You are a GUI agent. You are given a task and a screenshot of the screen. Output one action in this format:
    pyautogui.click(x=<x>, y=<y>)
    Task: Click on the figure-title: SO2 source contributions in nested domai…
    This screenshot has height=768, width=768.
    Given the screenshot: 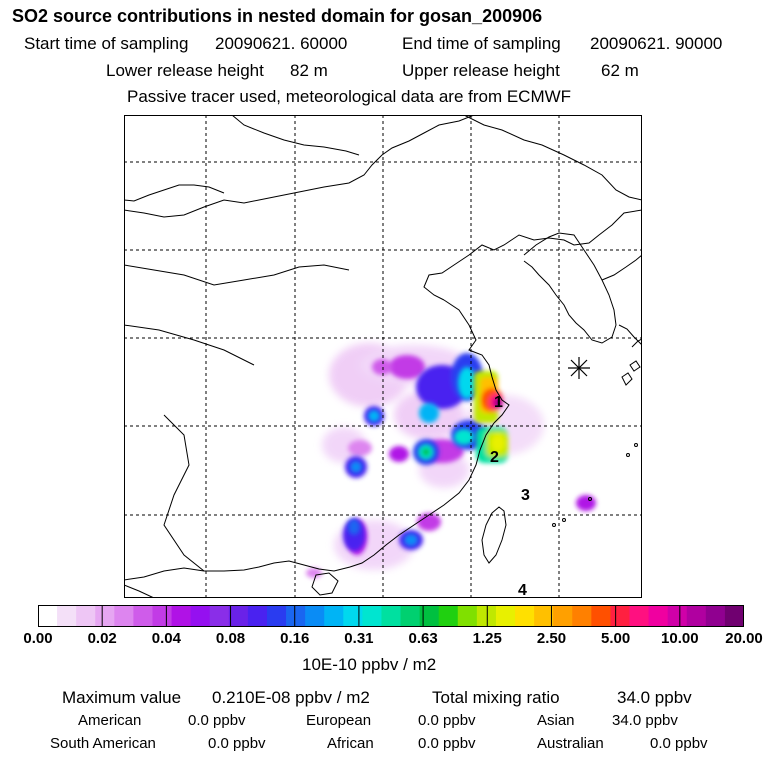 What is the action you would take?
    pyautogui.click(x=277, y=16)
    